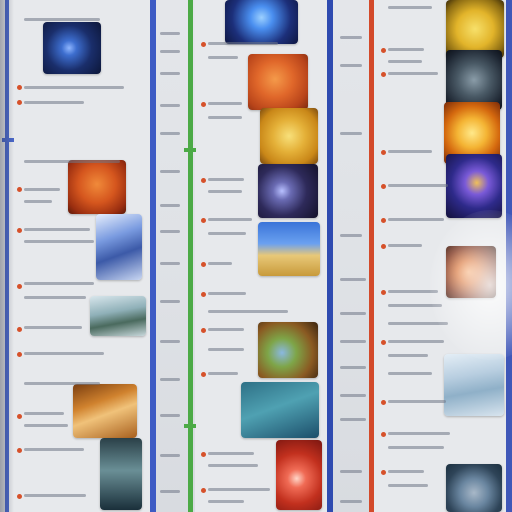  Describe the element at coordinates (7, 256) in the screenshot. I see `edge-shadow` at that location.